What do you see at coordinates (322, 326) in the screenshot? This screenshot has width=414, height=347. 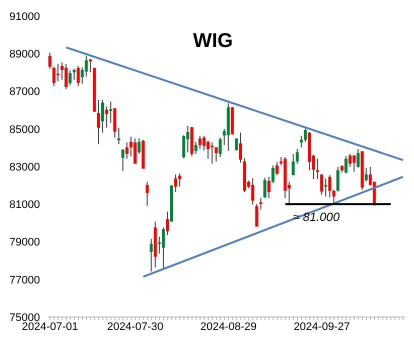 I see `x-tick-label: 2024-09-27` at bounding box center [322, 326].